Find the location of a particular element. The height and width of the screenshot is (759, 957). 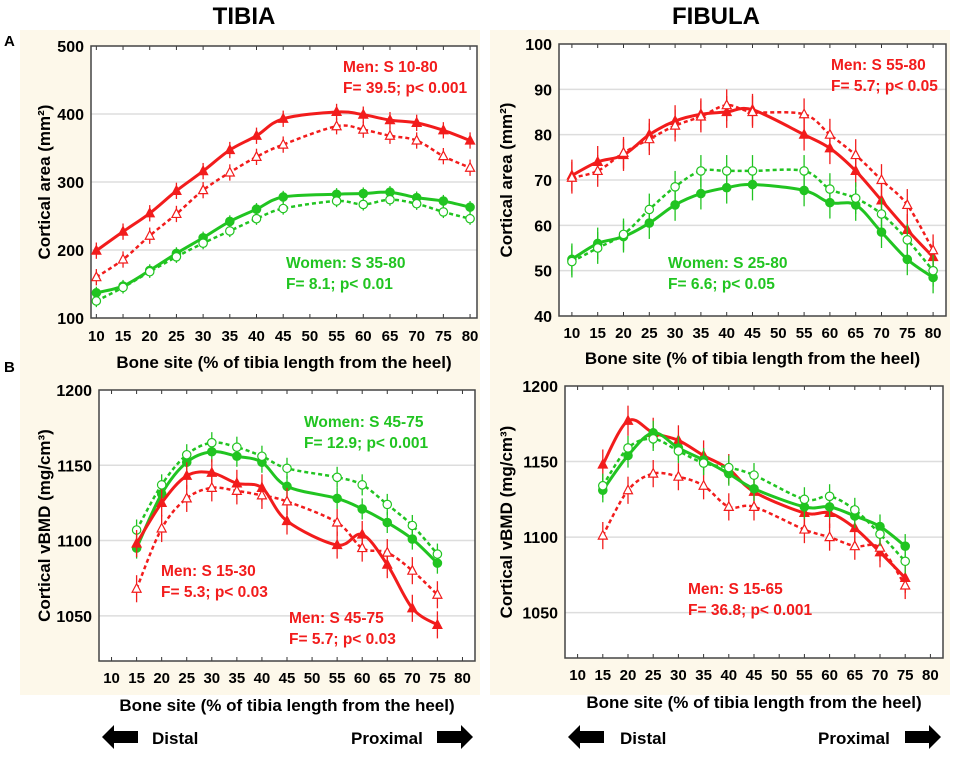

x-tick-label: 15 is located at coordinates (123, 336).